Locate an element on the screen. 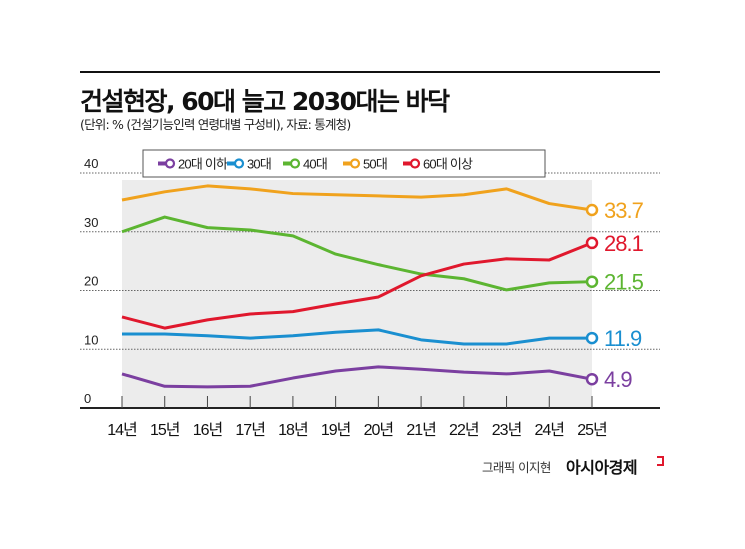 The image size is (745, 549). x-tick-label: 17년 is located at coordinates (250, 430).